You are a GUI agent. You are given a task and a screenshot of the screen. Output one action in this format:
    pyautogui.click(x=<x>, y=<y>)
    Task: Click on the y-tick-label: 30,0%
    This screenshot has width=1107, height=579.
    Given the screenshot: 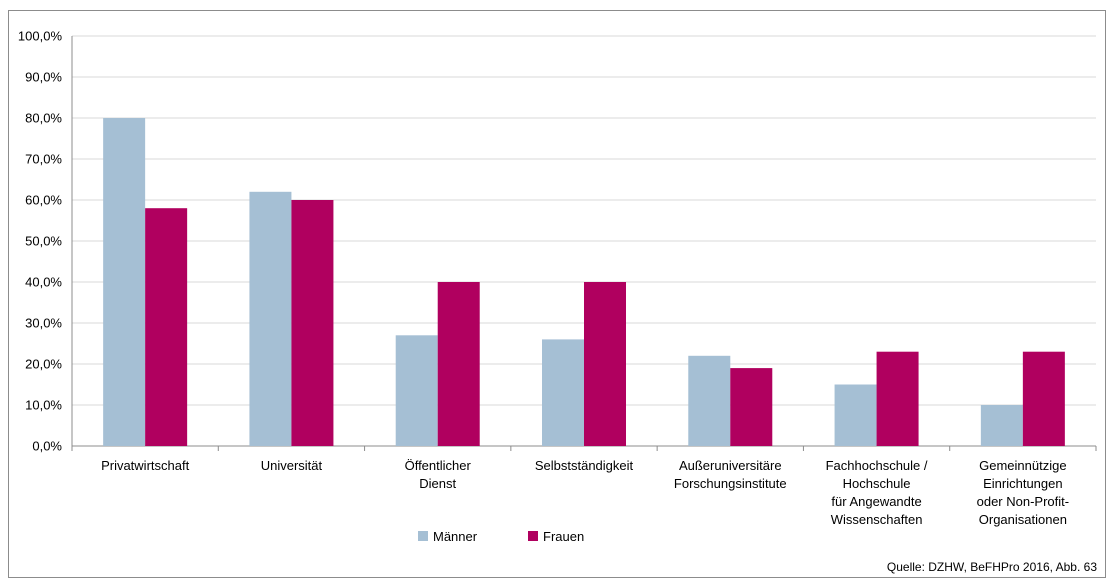 What is the action you would take?
    pyautogui.click(x=43, y=323)
    